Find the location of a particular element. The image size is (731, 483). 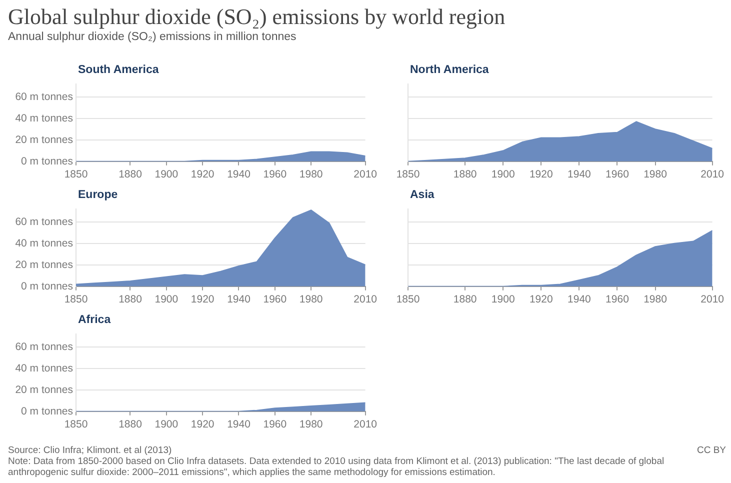

chart-title: Asia is located at coordinates (422, 195).